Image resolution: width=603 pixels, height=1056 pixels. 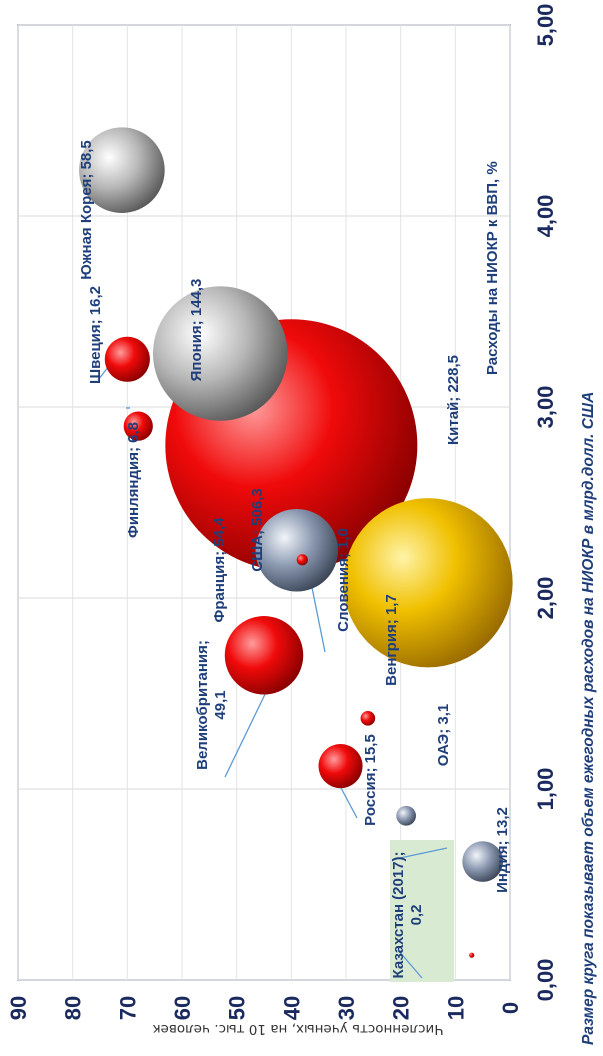 What do you see at coordinates (502, 850) in the screenshot?
I see `point-label-индия: Индия; 13,2` at bounding box center [502, 850].